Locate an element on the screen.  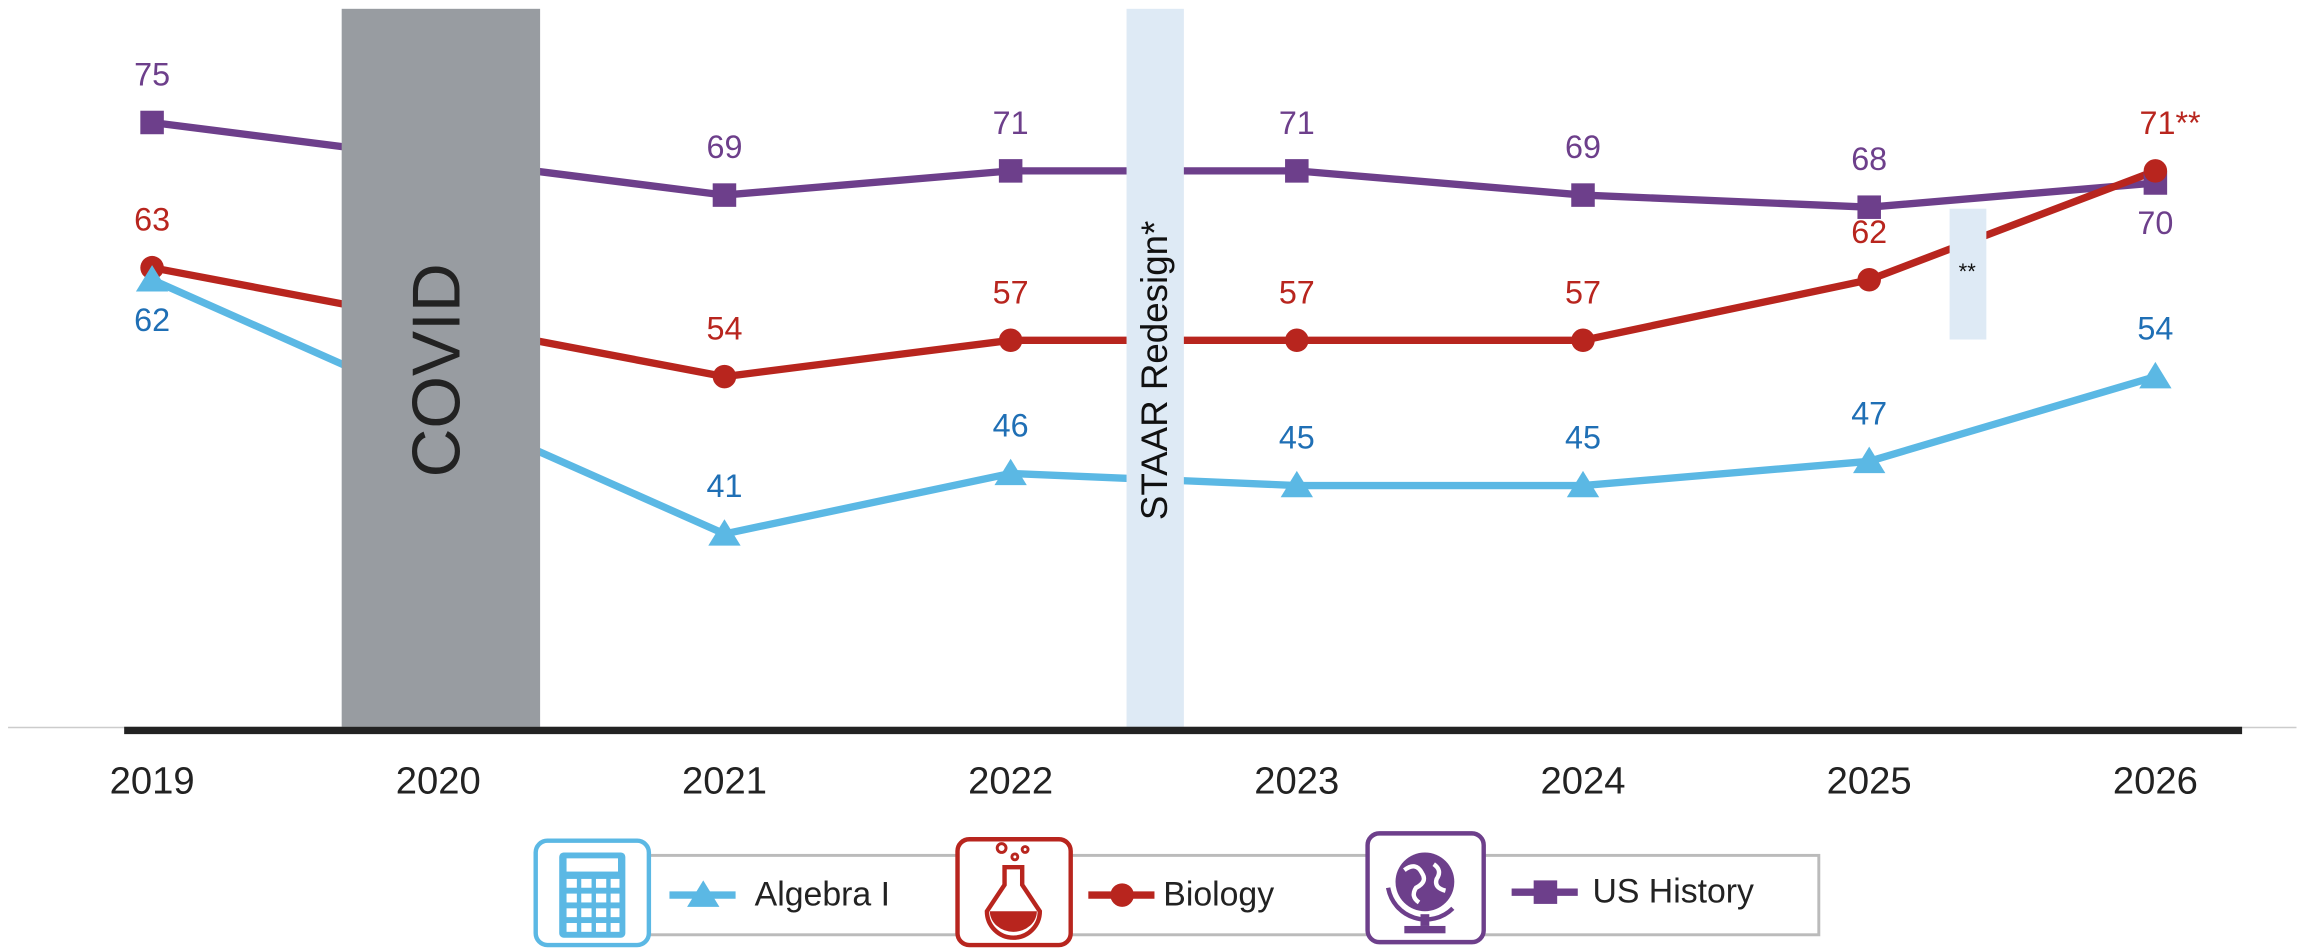
legend-frame is located at coordinates (1233, 895).